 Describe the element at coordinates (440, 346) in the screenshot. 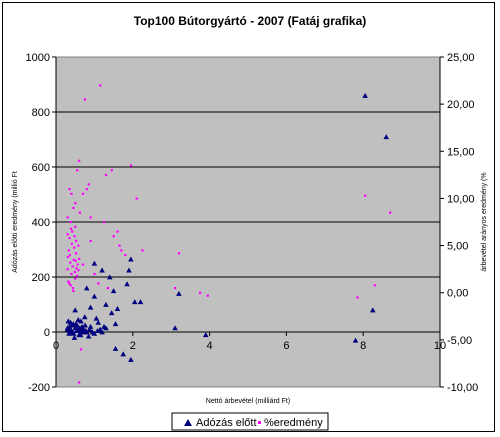

I see `x-tick-label: 10` at that location.